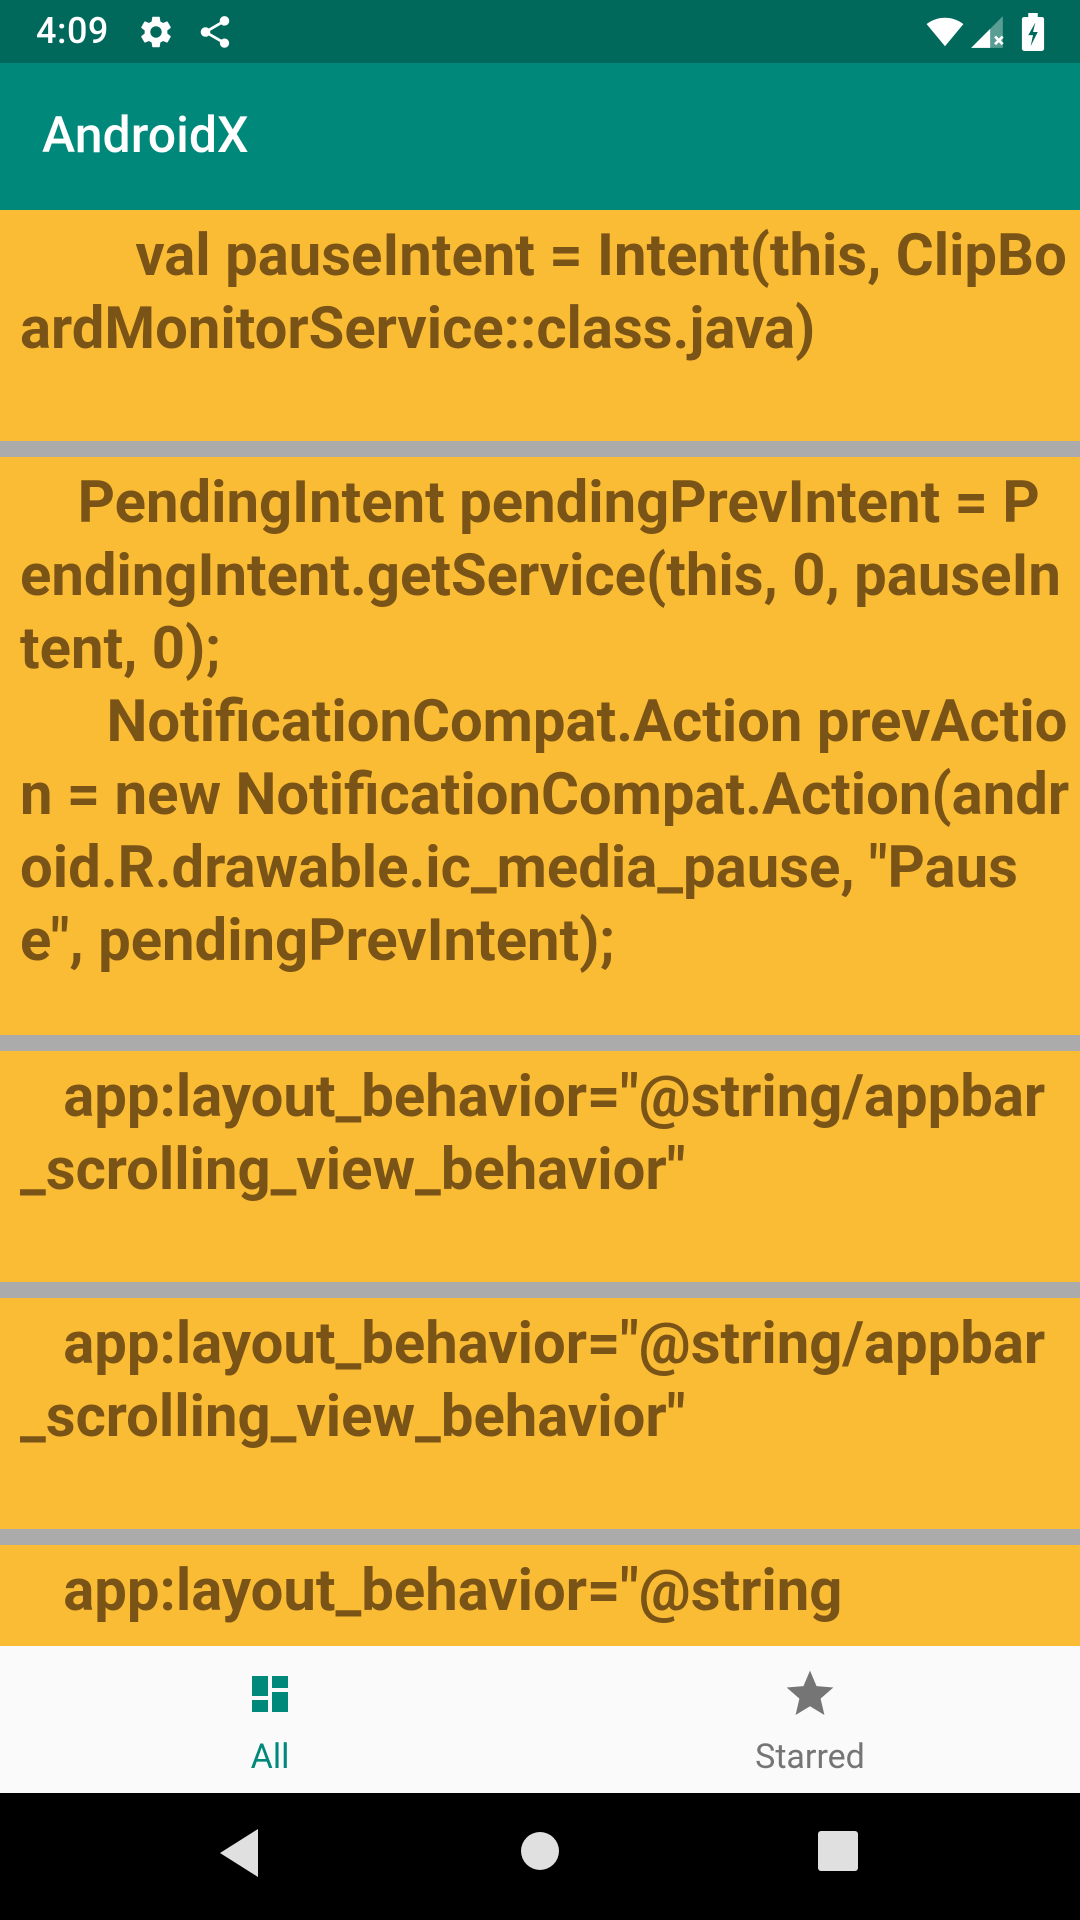 The height and width of the screenshot is (1920, 1080). I want to click on app-bar: AndroidX, so click(540, 136).